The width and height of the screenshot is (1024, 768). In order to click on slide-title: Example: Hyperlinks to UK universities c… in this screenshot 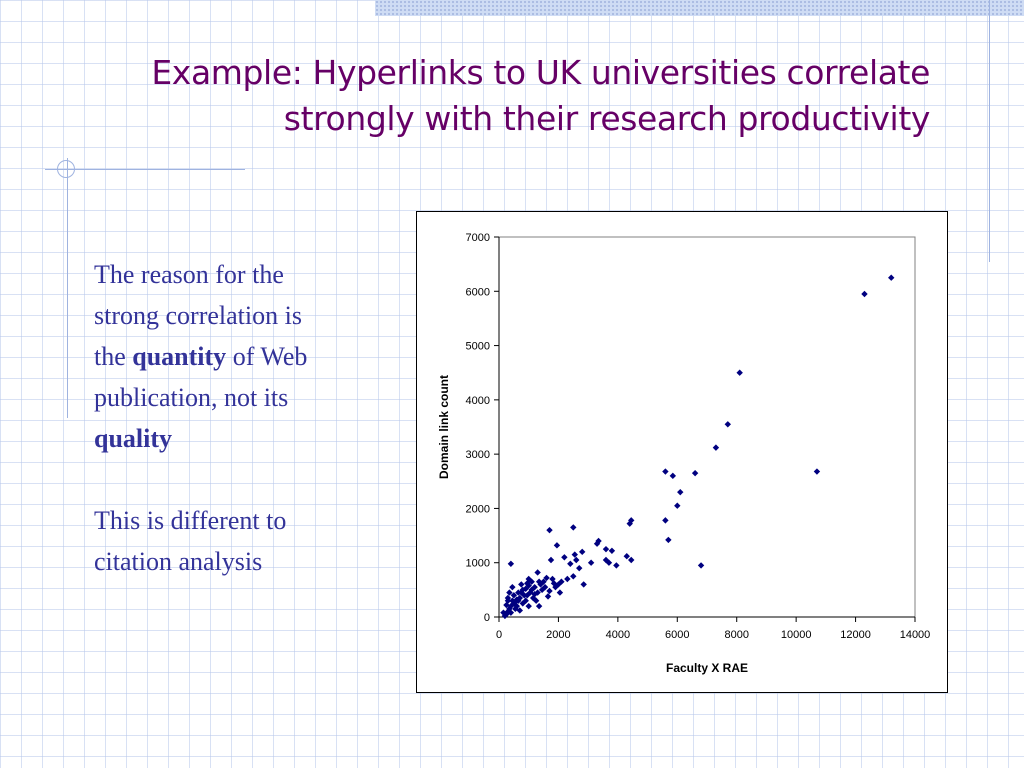, I will do `click(495, 96)`.